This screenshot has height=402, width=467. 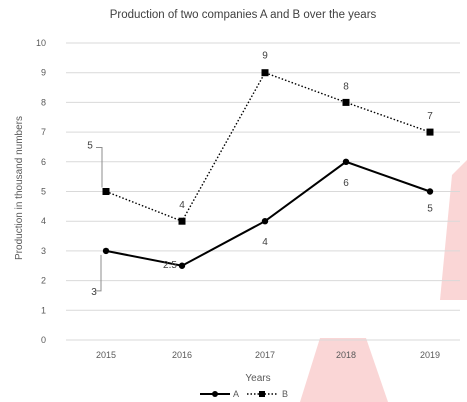 I want to click on y-tick-label-10: 10, so click(x=41, y=43).